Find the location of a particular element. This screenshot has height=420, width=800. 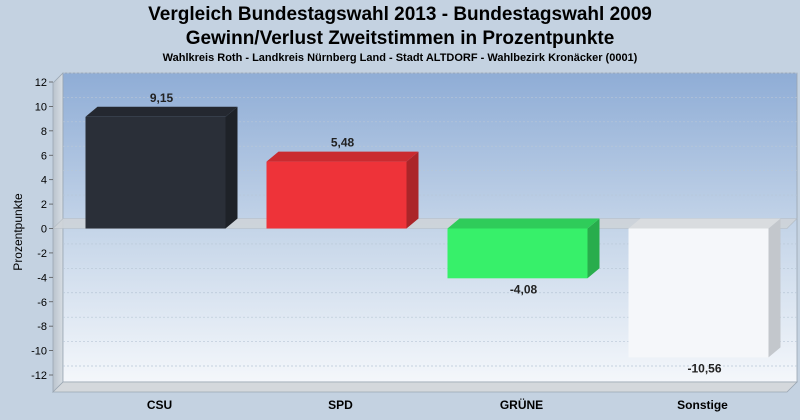

y-axis-label: Prozentpunkte is located at coordinates (18, 232).